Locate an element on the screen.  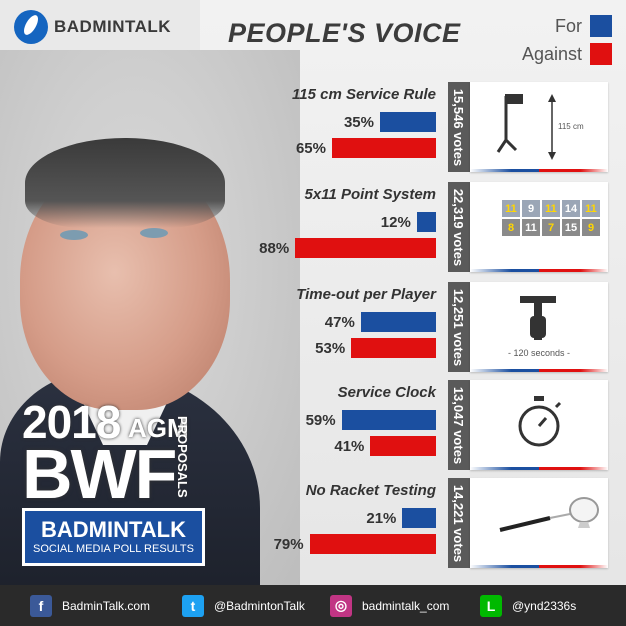
for-bar-row: 59% is located at coordinates (371, 420).